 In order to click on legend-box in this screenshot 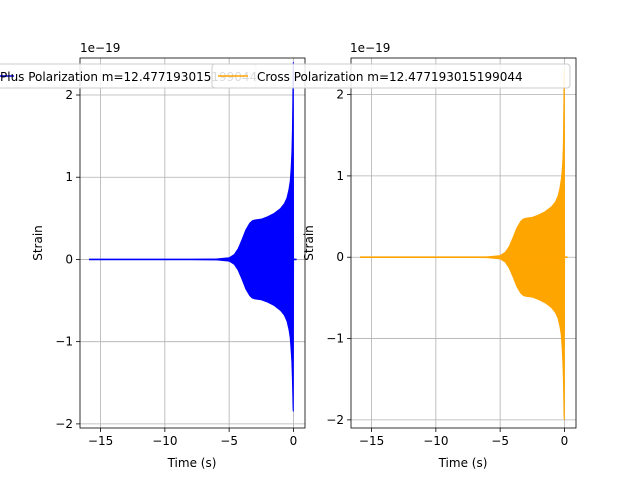, I will do `click(391, 76)`.